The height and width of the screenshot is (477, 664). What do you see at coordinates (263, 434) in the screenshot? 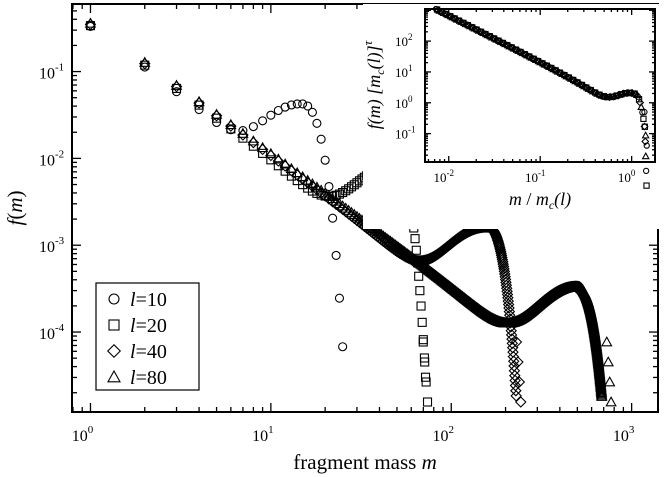
I see `x-tick-label: 10¹` at bounding box center [263, 434].